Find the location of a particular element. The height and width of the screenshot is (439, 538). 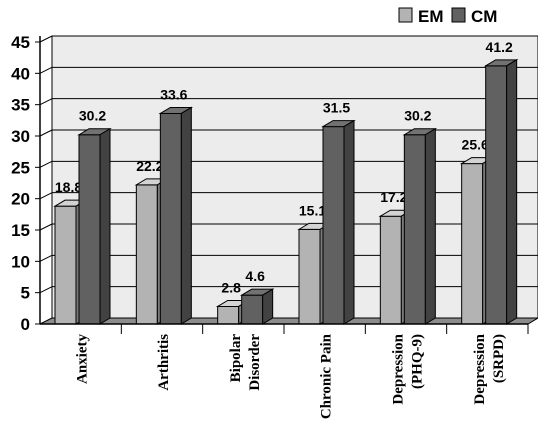

legend-swatch-em is located at coordinates (405, 15).